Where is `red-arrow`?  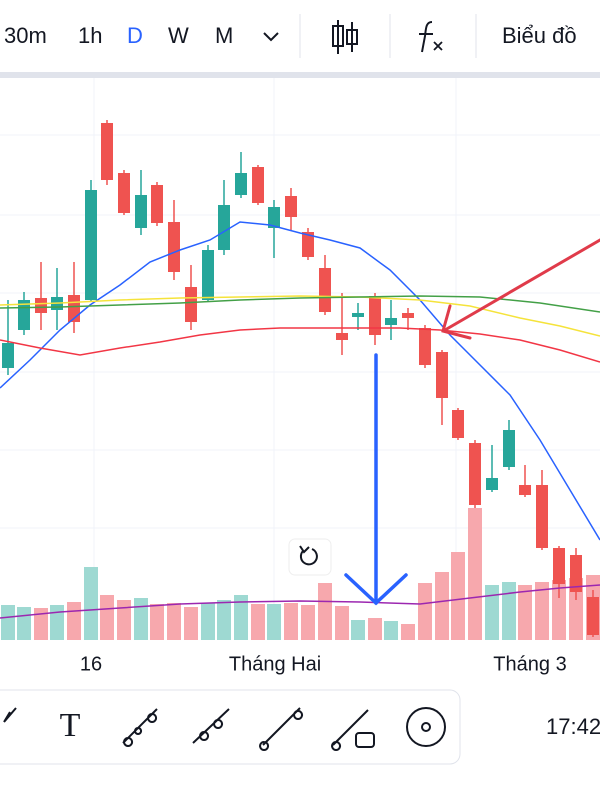
red-arrow is located at coordinates (520, 289).